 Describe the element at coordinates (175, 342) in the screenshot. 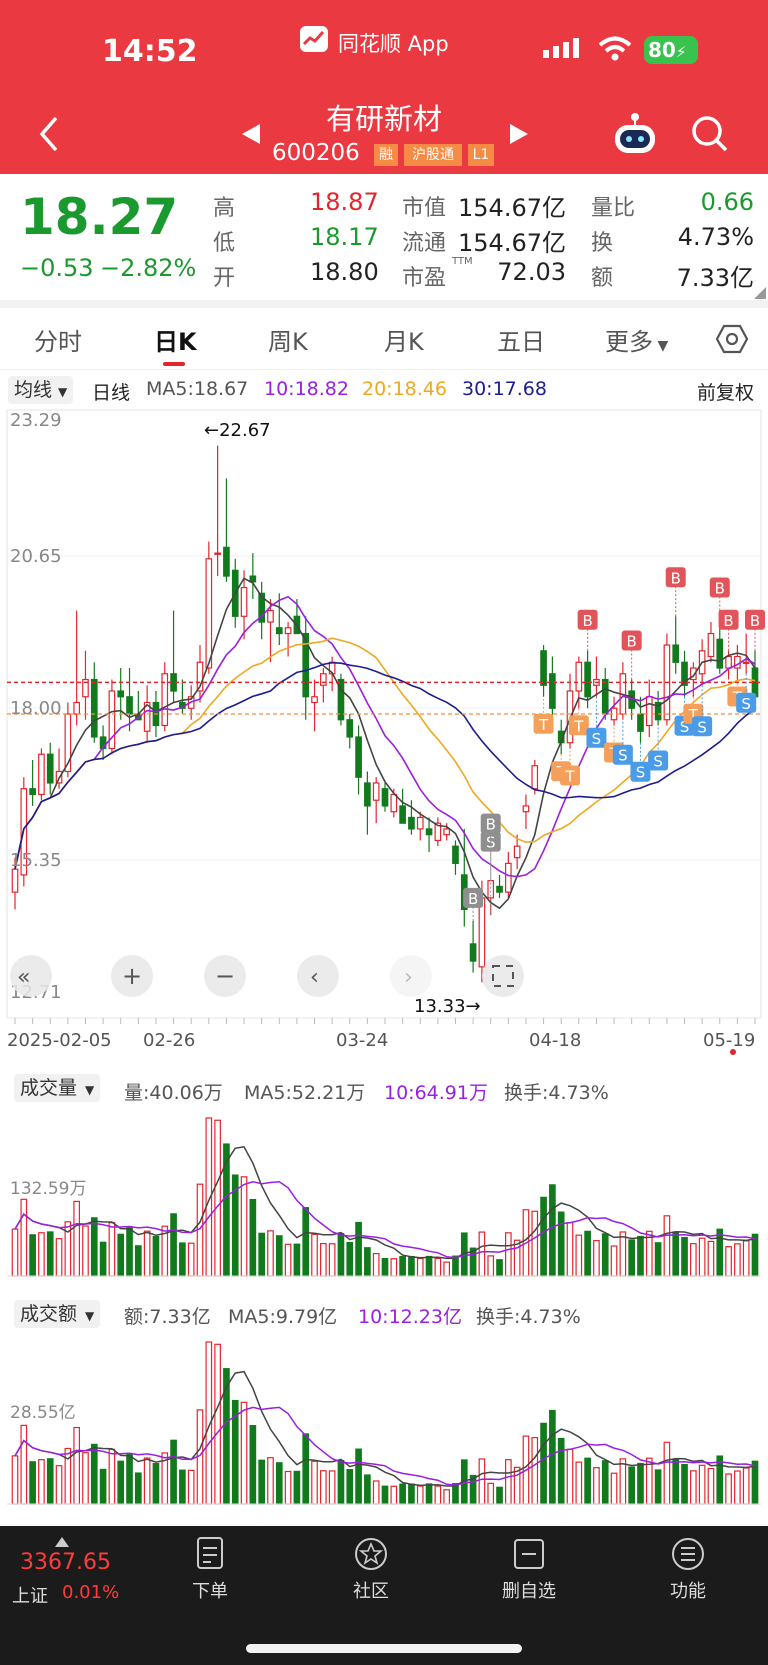

I see `tab-daily-k: 日K` at that location.